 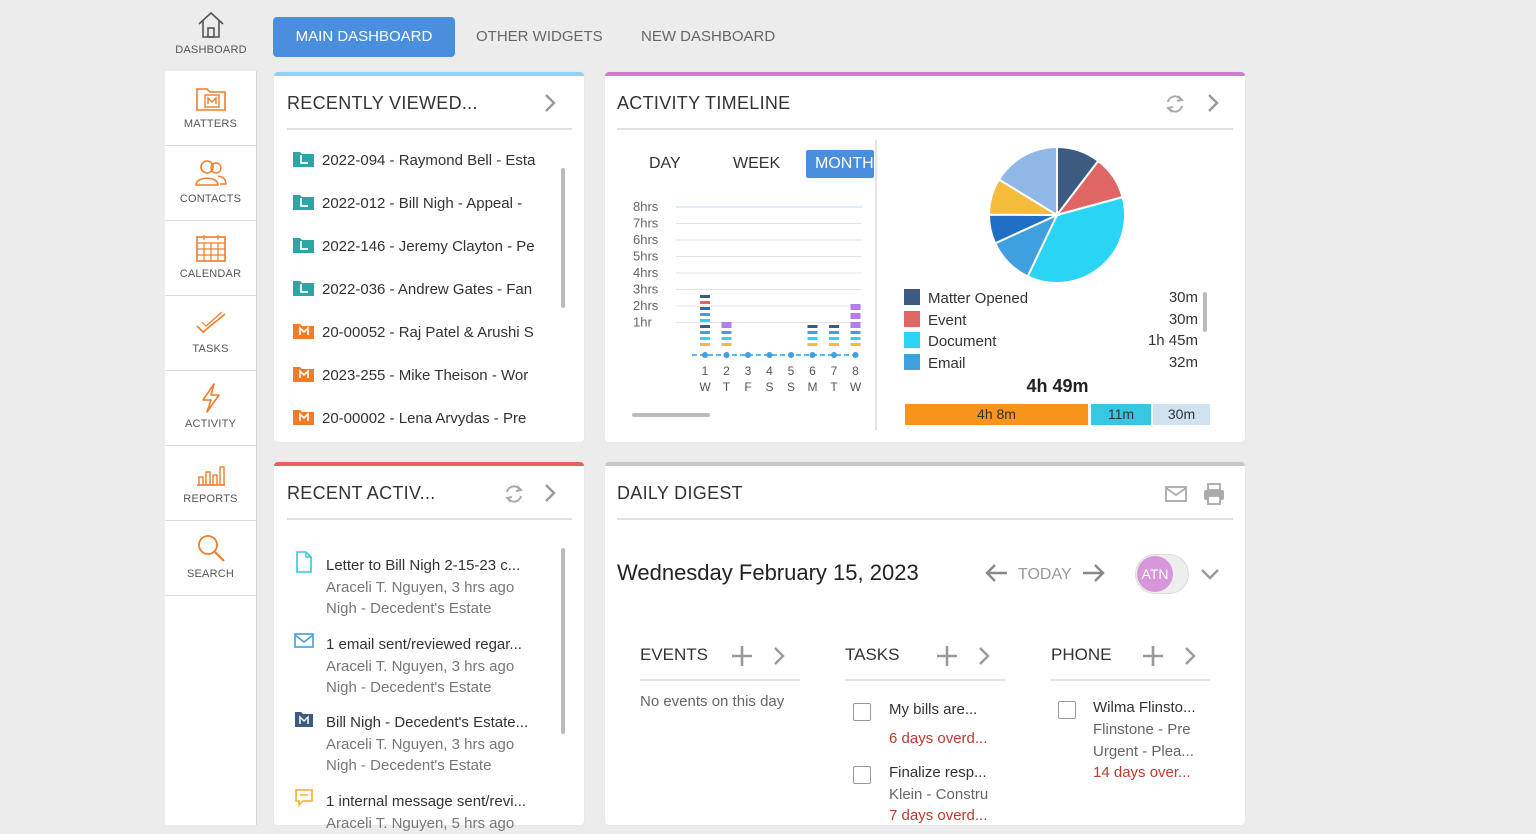 I want to click on nav-item-contacts: CONTACTS, so click(x=210, y=183).